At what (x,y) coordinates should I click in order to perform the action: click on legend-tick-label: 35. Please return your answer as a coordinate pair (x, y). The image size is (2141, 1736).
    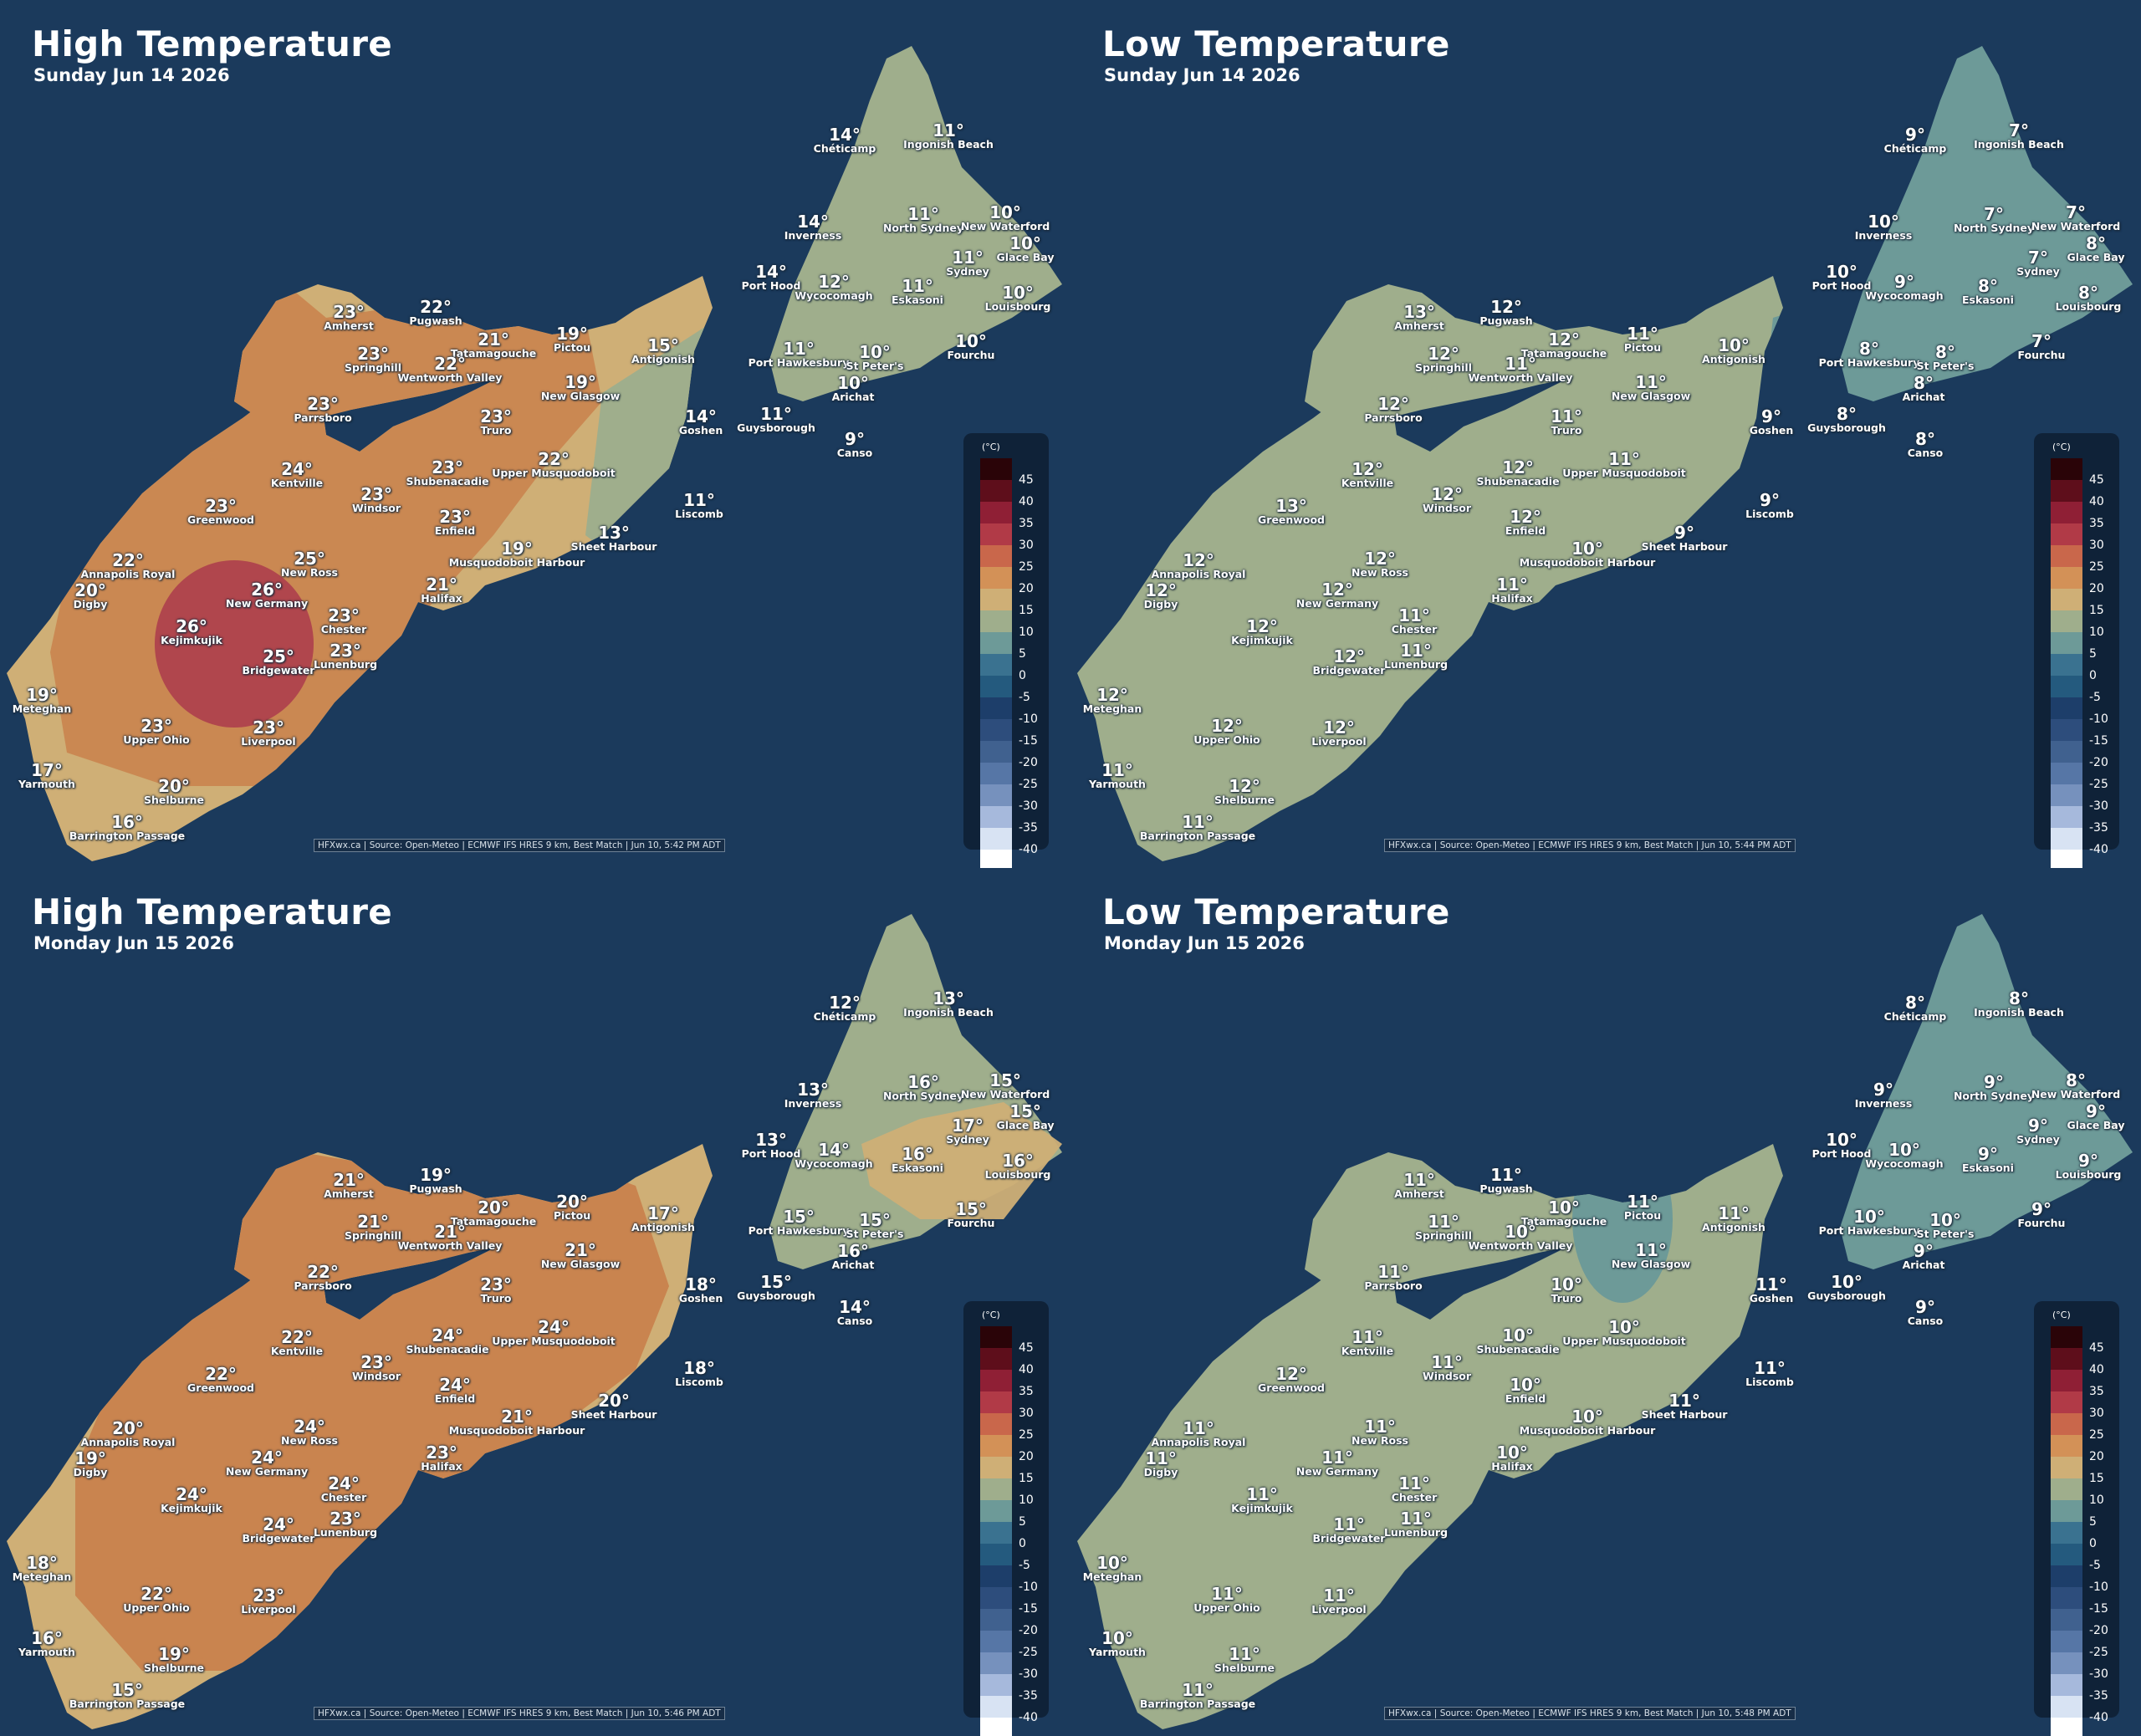
    Looking at the image, I should click on (1026, 523).